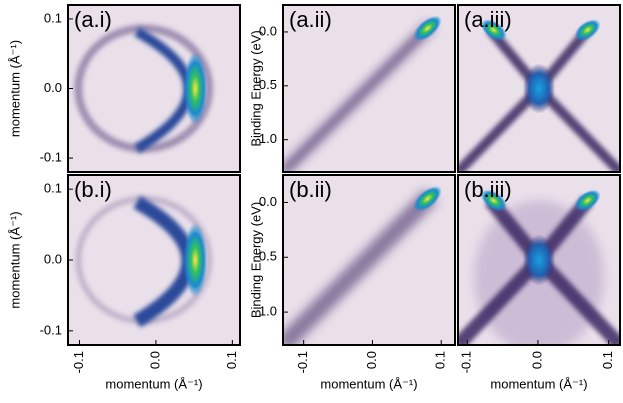 This screenshot has height=403, width=623. Describe the element at coordinates (93, 19) in the screenshot. I see `panel-label: (a.i)` at that location.